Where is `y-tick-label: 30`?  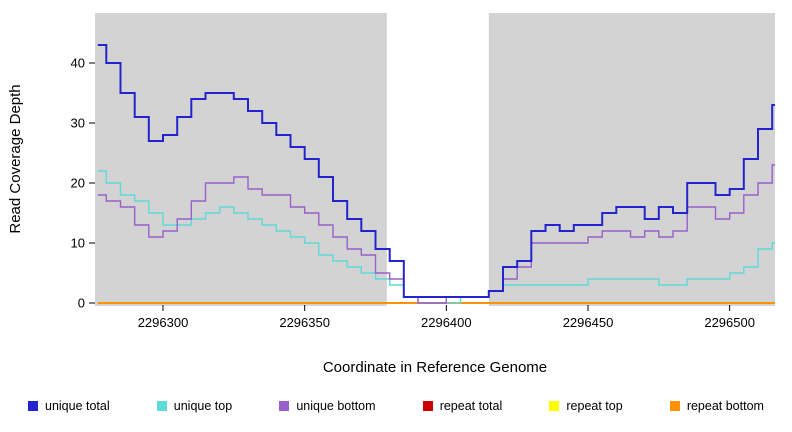
y-tick-label: 30 is located at coordinates (78, 123).